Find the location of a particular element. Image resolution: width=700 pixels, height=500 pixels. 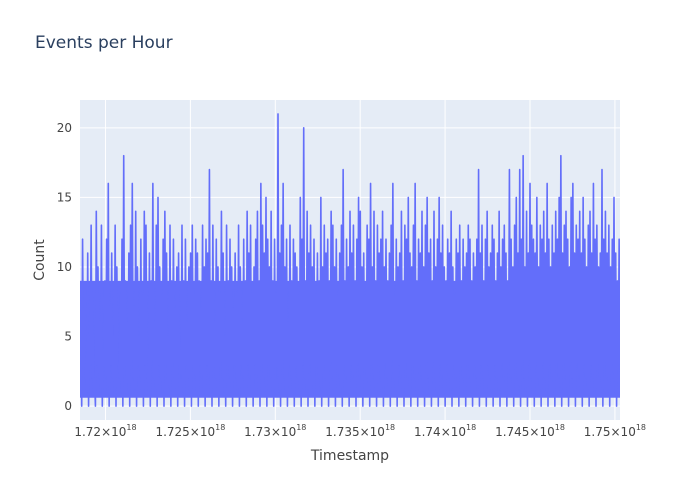

y-tick-labels: 0 5 10 15 20 is located at coordinates (64, 267).